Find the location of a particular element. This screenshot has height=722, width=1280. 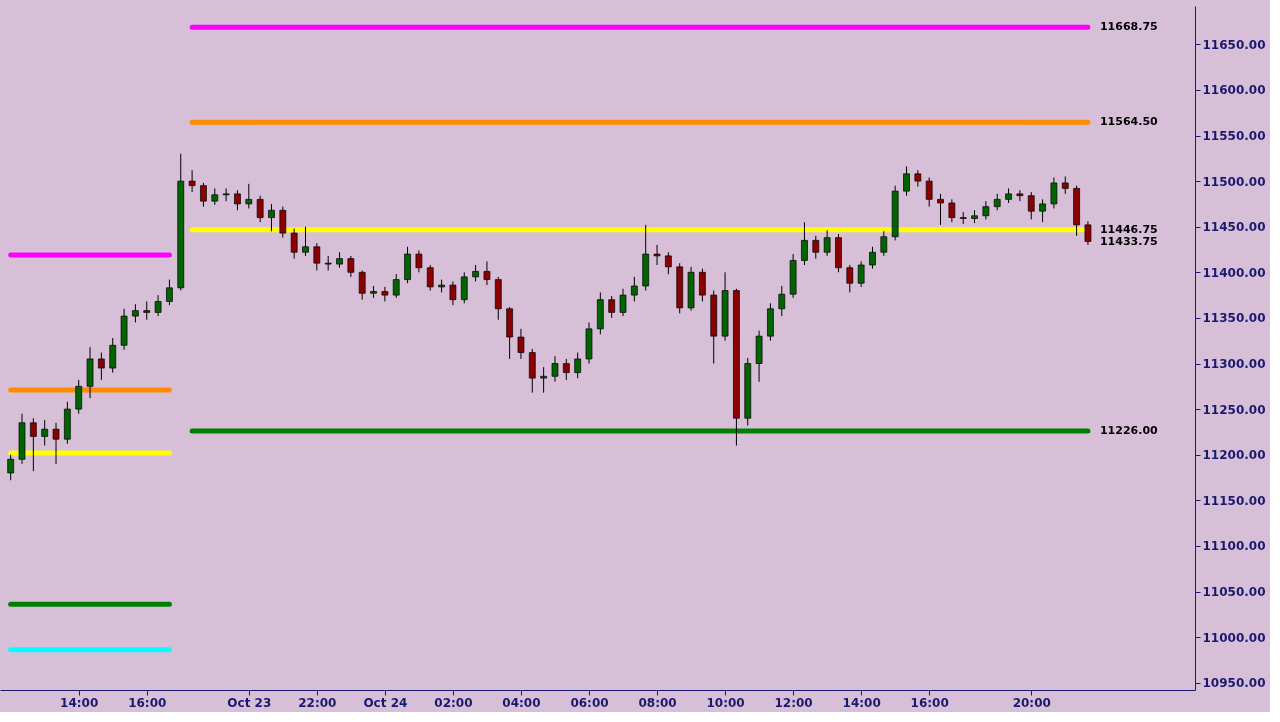

y-tick-label: 11250.00 is located at coordinates (1234, 409).